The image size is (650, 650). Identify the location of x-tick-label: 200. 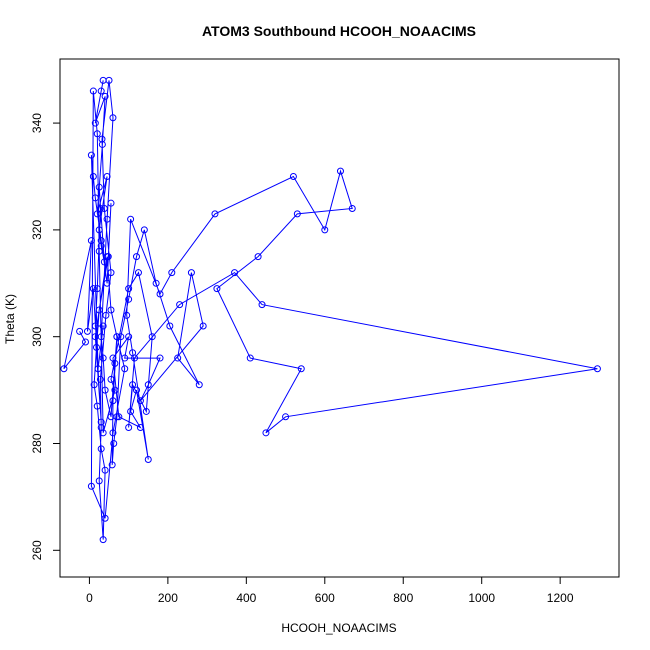
(168, 598).